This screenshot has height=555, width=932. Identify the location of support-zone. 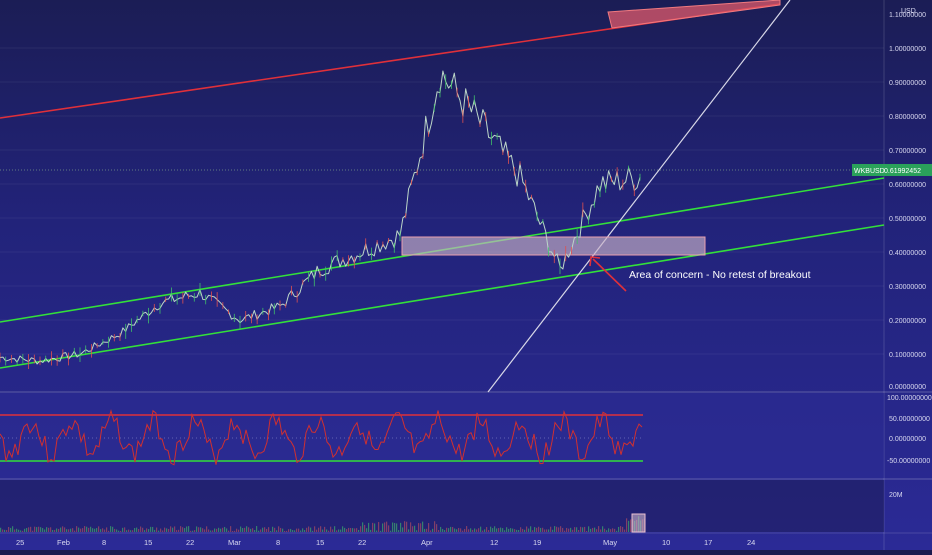
(553, 246).